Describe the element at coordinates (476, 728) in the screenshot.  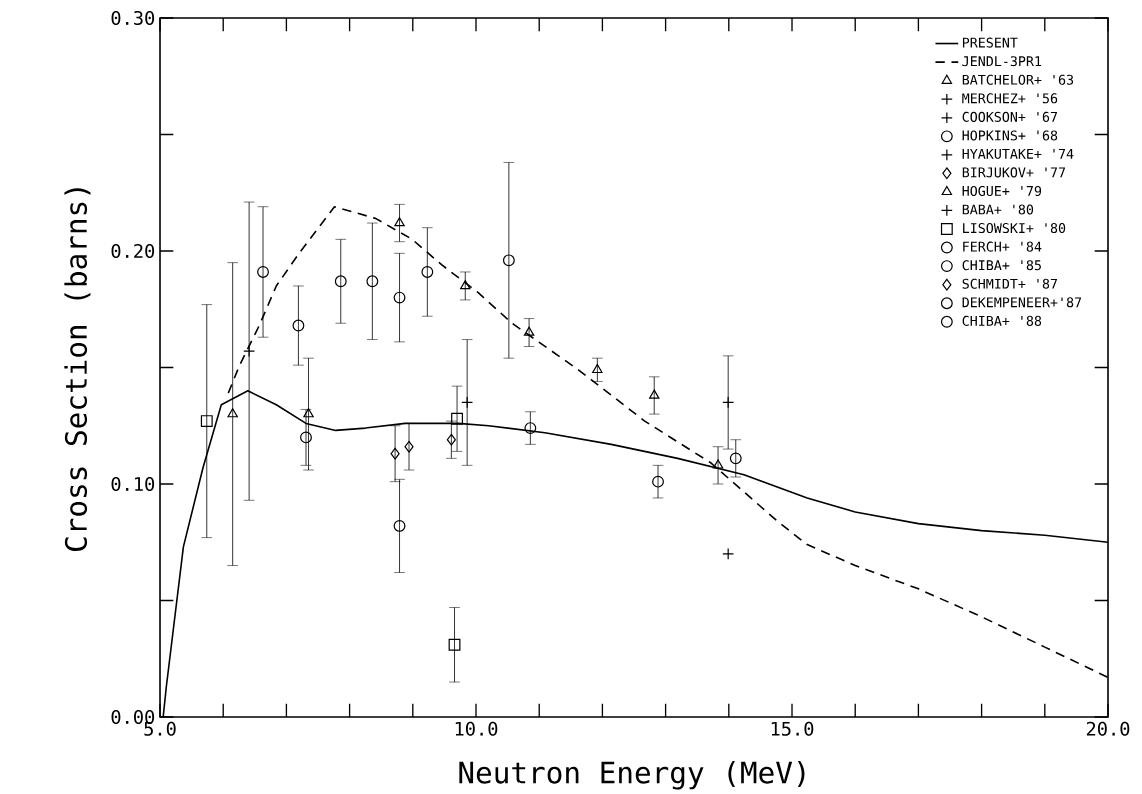
I see `x-tick-label: 10.0` at that location.